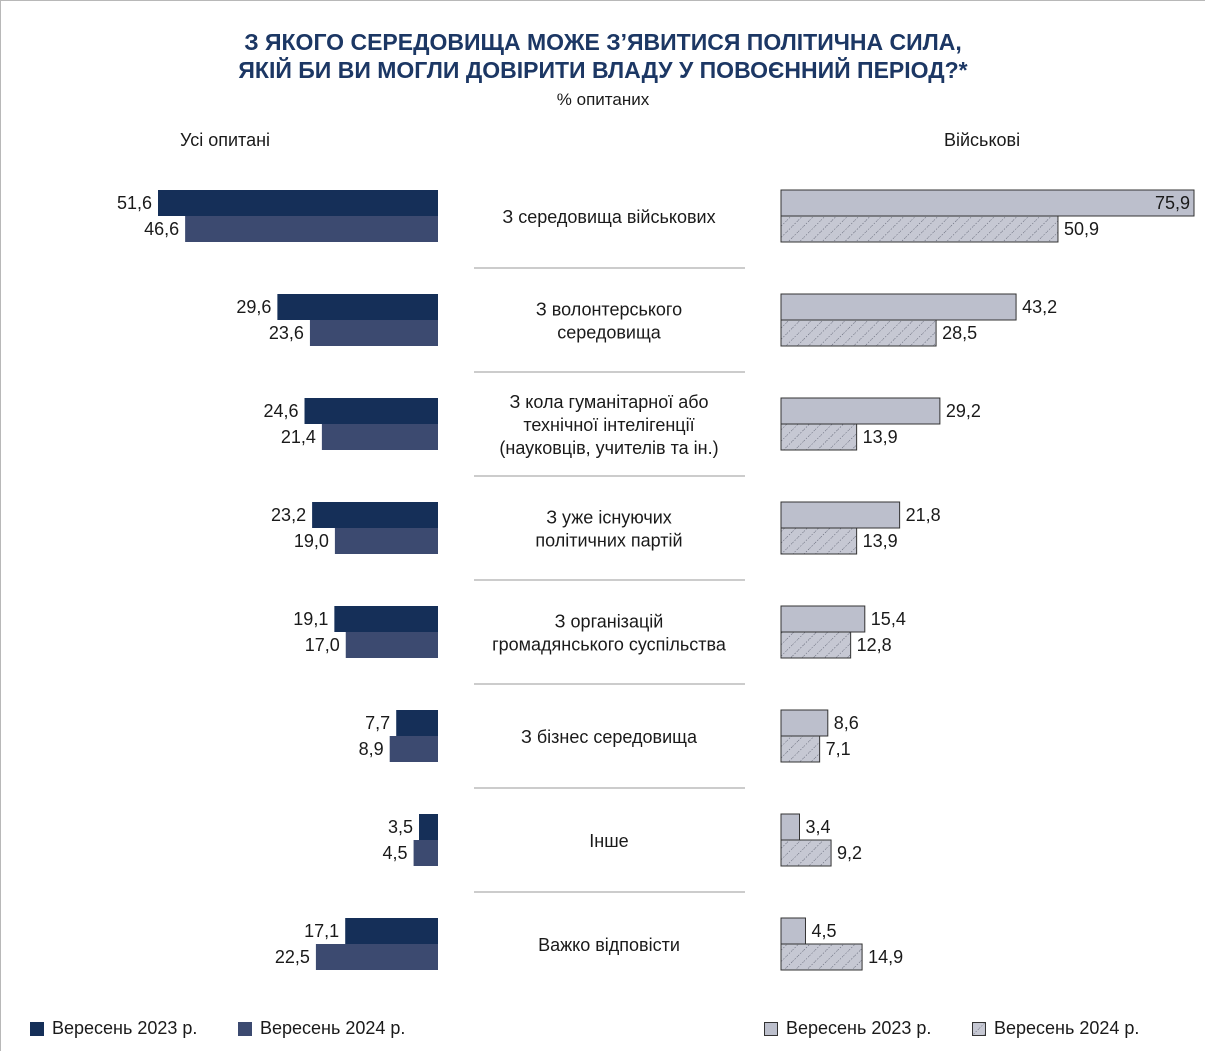 Image resolution: width=1206 pixels, height=1052 pixels. I want to click on legend-swatch-mil-2024, so click(979, 1028).